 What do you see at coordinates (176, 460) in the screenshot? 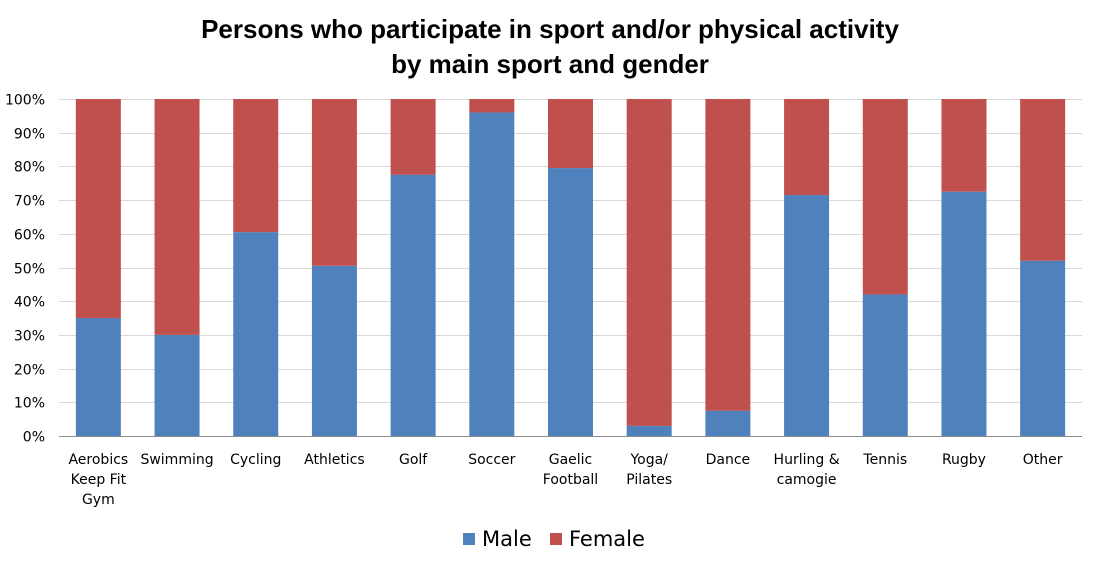
I see `x-tick-label: Swimming` at bounding box center [176, 460].